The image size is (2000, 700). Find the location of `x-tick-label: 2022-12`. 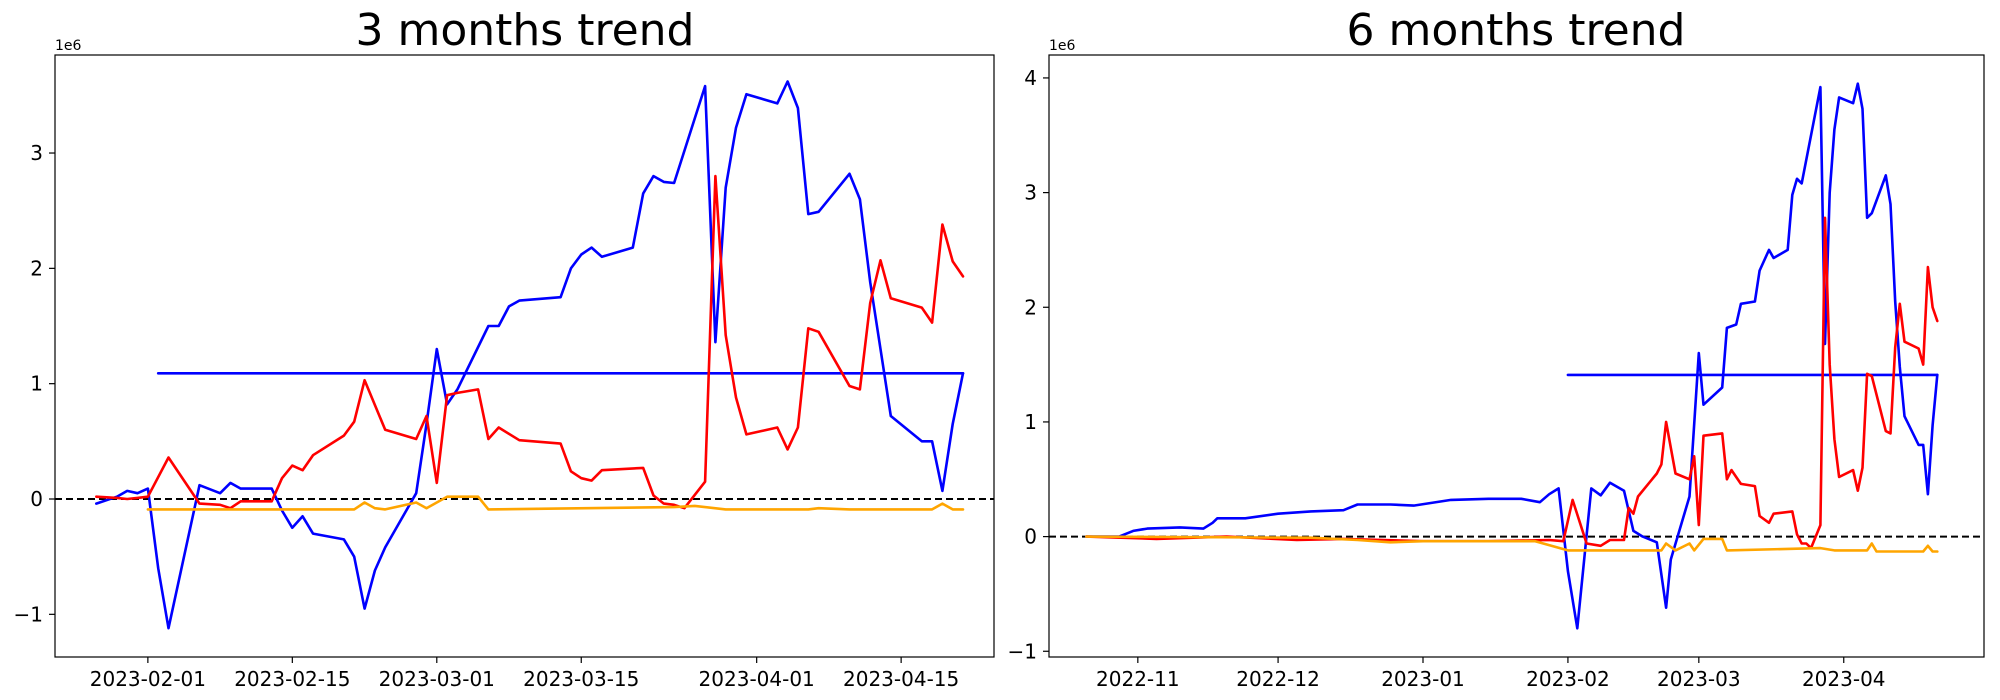

x-tick-label: 2022-12 is located at coordinates (1278, 679).